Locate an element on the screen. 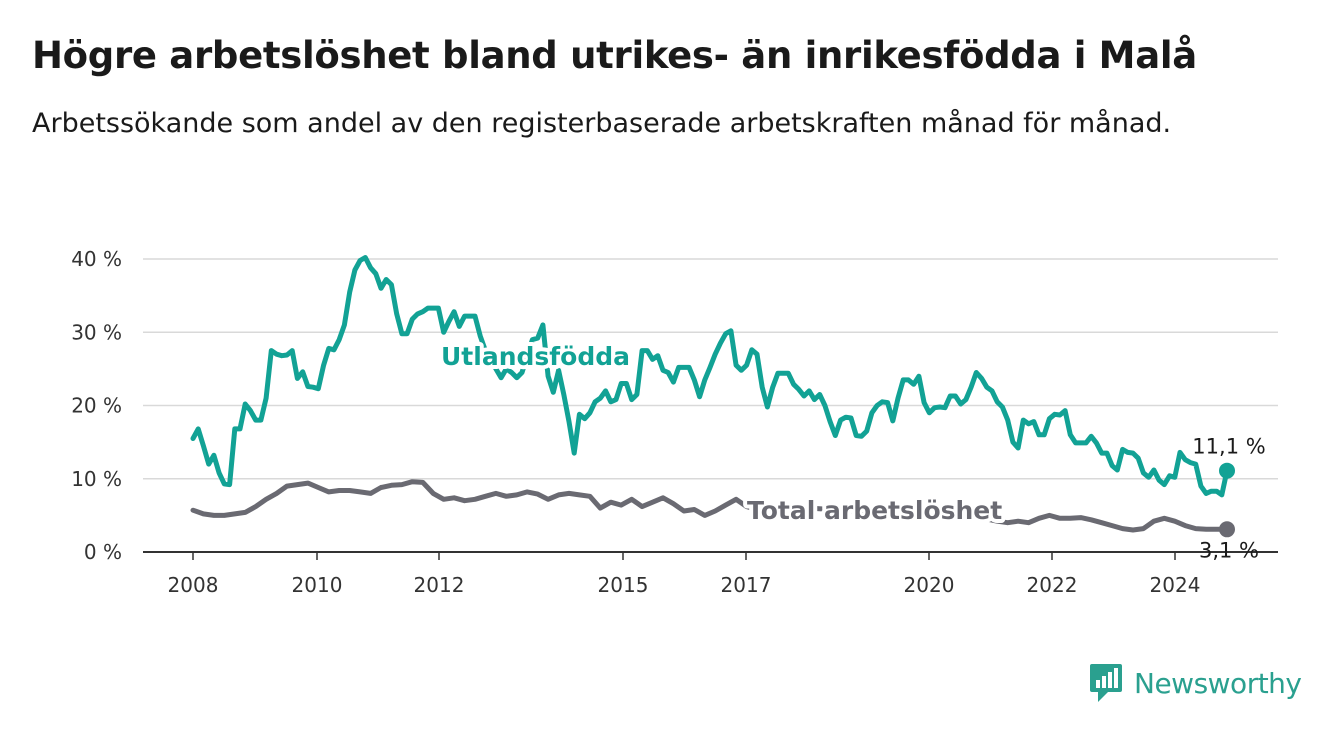 The height and width of the screenshot is (734, 1340). y-axis-tick-labels: 0 % 10 % 20 % 30 % 40 % is located at coordinates (96, 405).